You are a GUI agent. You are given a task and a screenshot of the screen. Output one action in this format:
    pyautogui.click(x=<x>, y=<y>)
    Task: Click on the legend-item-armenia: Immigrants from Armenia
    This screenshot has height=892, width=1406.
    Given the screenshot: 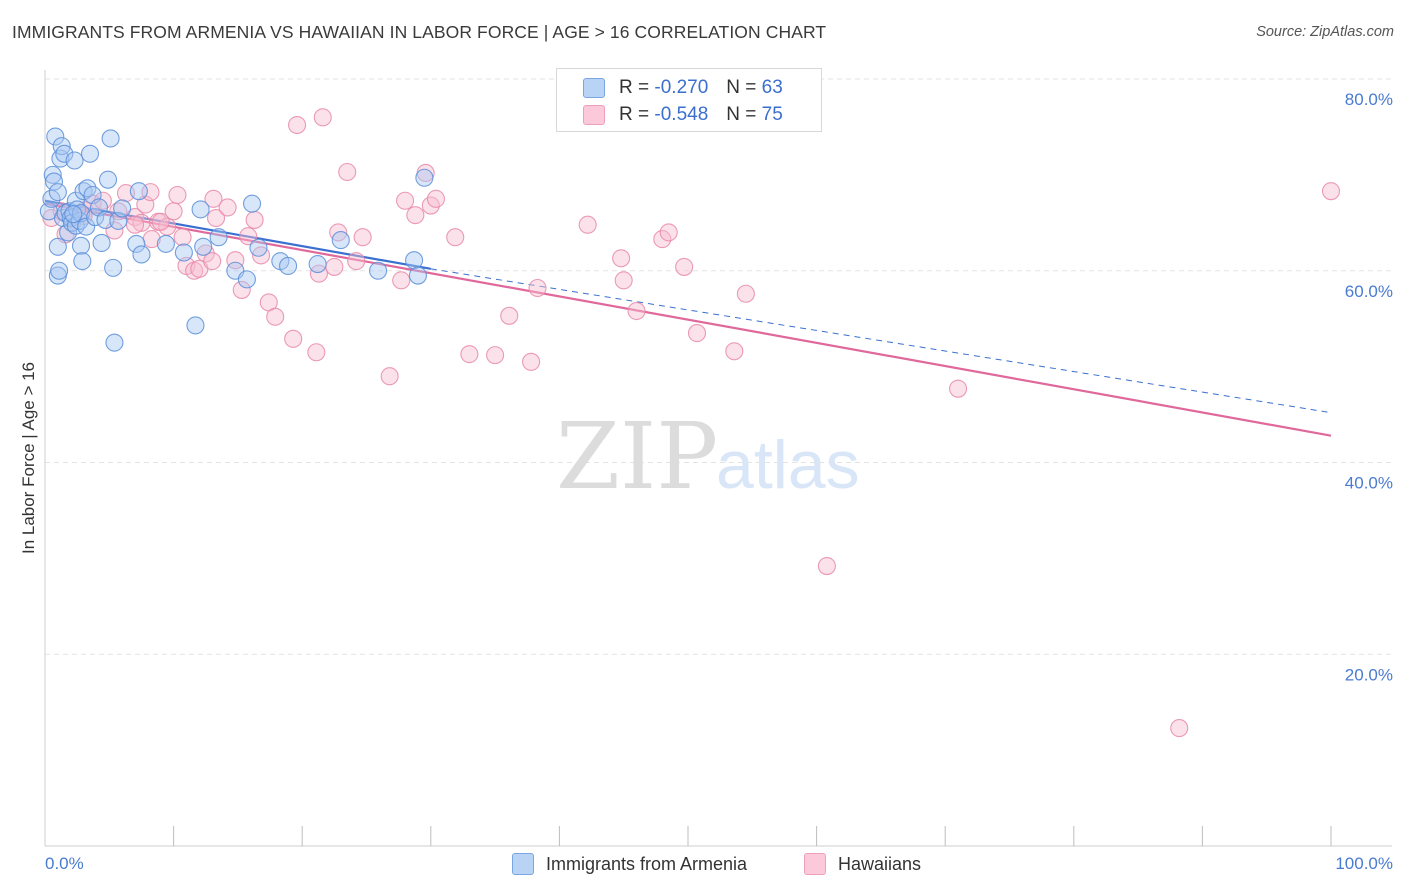 What is the action you would take?
    pyautogui.click(x=629, y=864)
    